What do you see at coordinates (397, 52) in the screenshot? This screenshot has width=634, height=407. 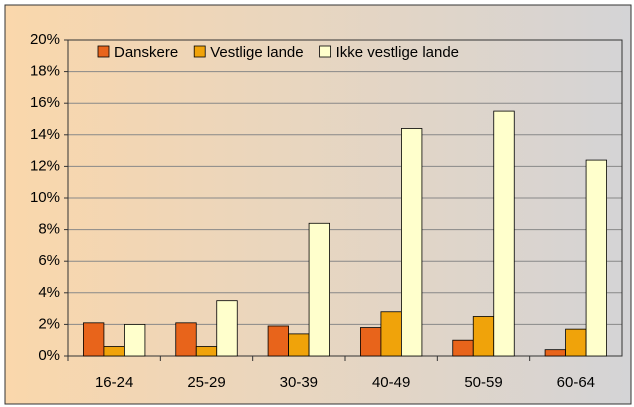 I see `legend-label: Ikke vestlige lande` at bounding box center [397, 52].